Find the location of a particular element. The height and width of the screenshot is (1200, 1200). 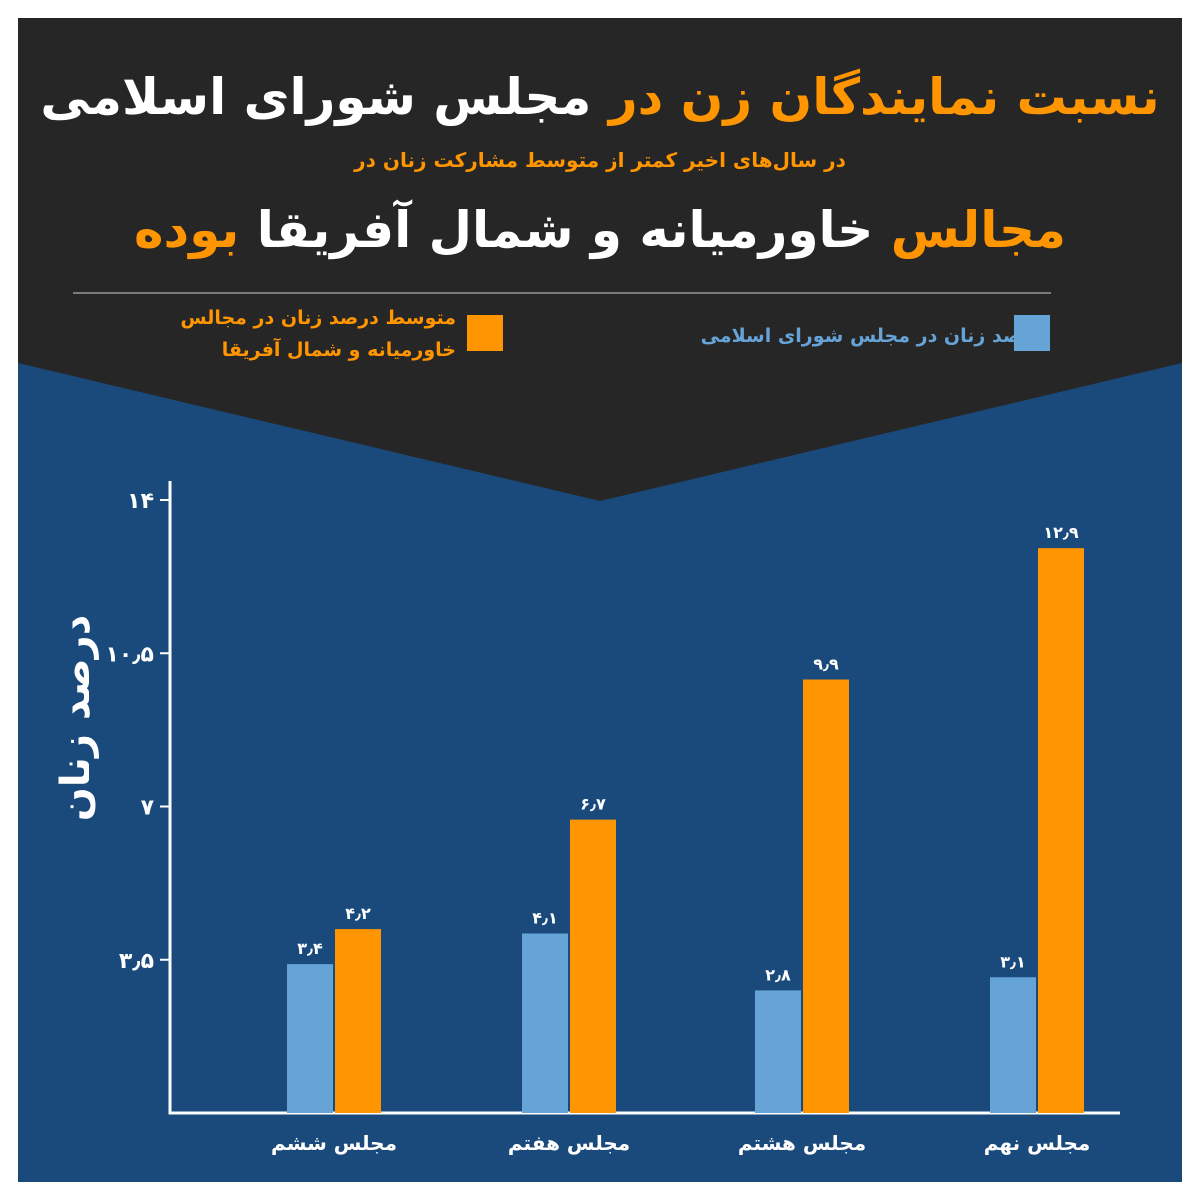

data-label: ۳٫۱ is located at coordinates (1013, 961).